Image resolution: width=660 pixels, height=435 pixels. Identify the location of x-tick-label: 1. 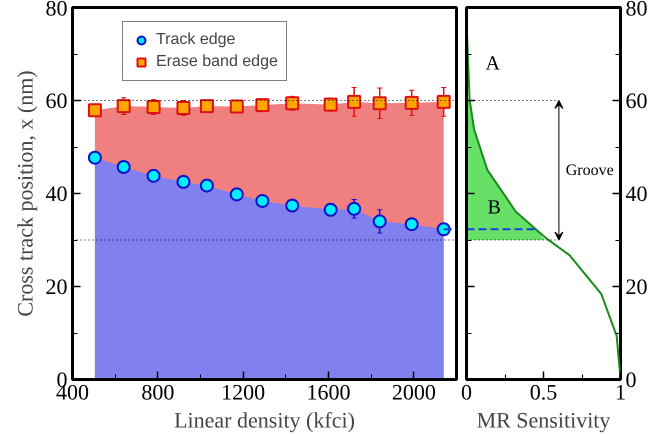
(620, 392).